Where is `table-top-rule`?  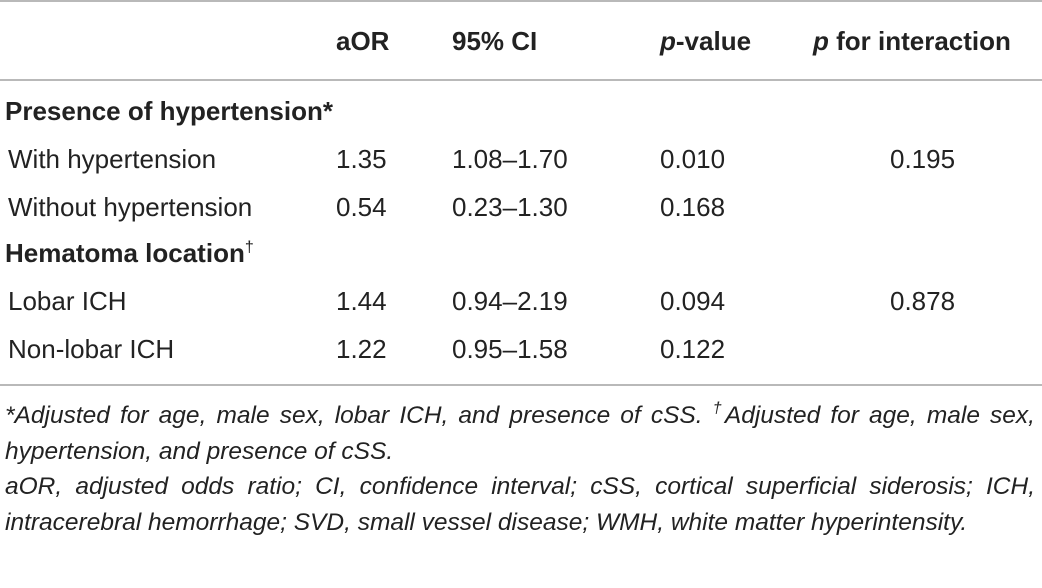
table-top-rule is located at coordinates (521, 1).